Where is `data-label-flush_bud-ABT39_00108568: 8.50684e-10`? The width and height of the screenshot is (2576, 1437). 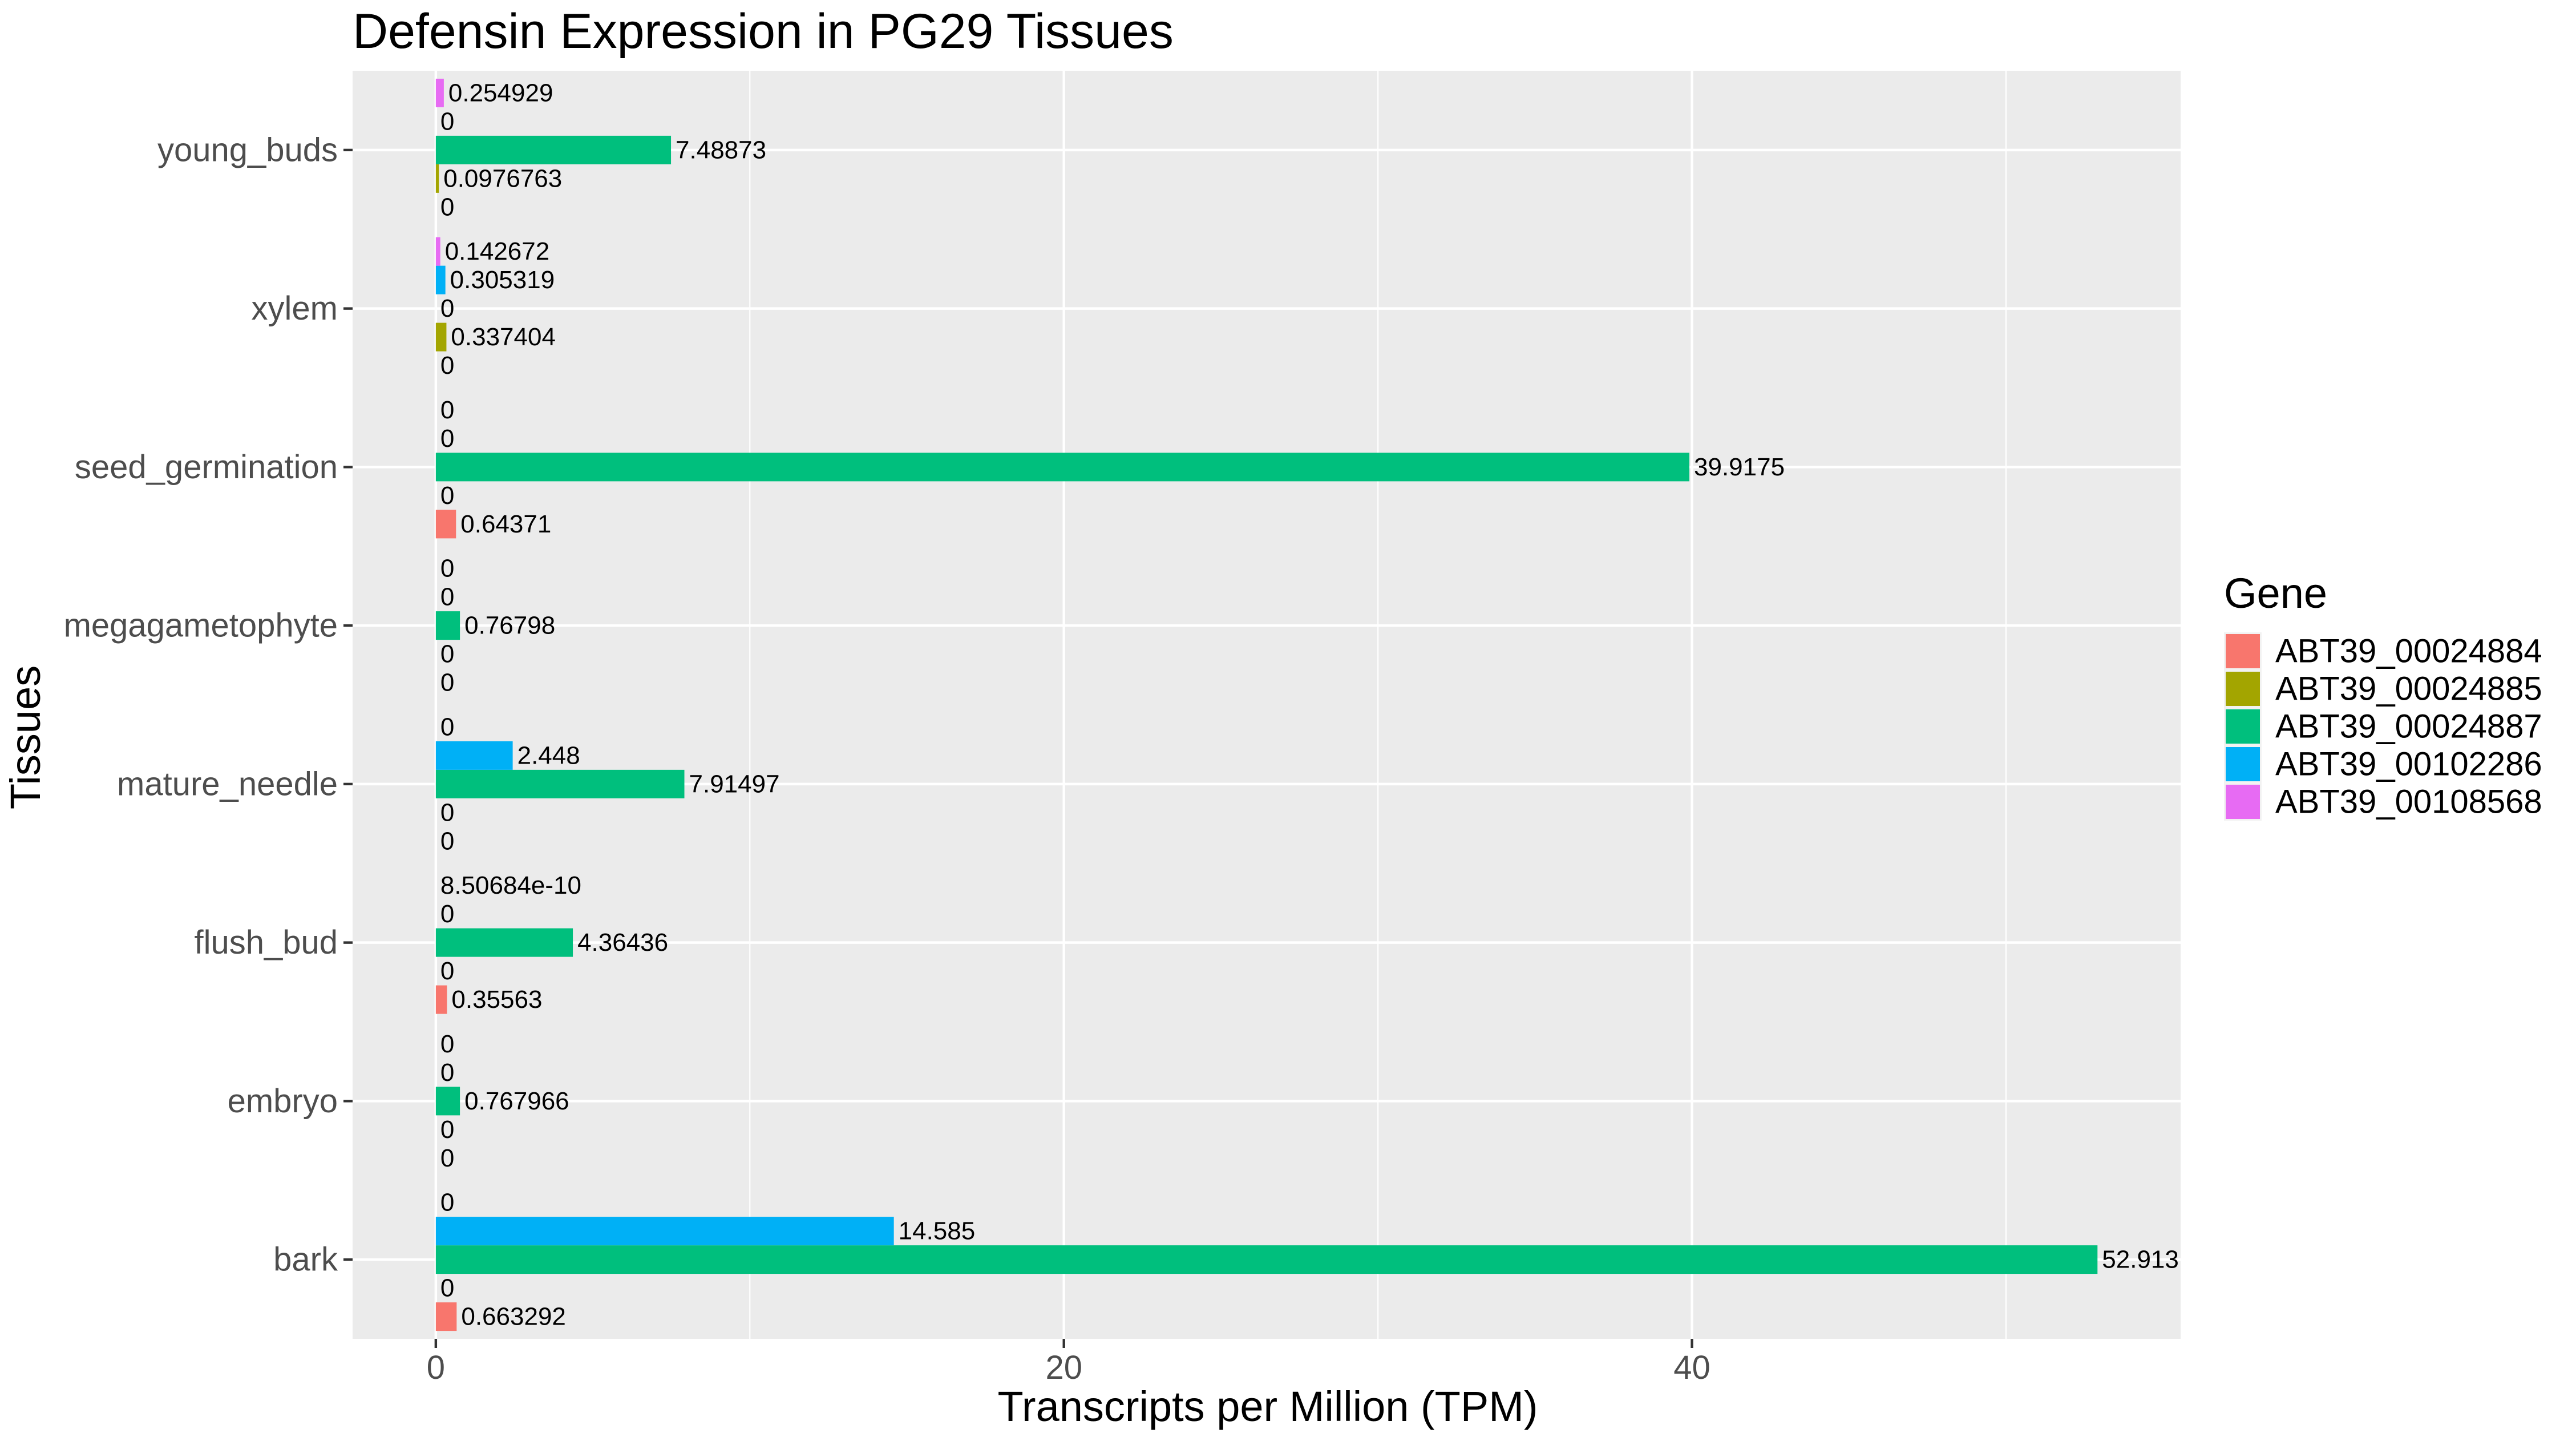
data-label-flush_bud-ABT39_00108568: 8.50684e-10 is located at coordinates (510, 885).